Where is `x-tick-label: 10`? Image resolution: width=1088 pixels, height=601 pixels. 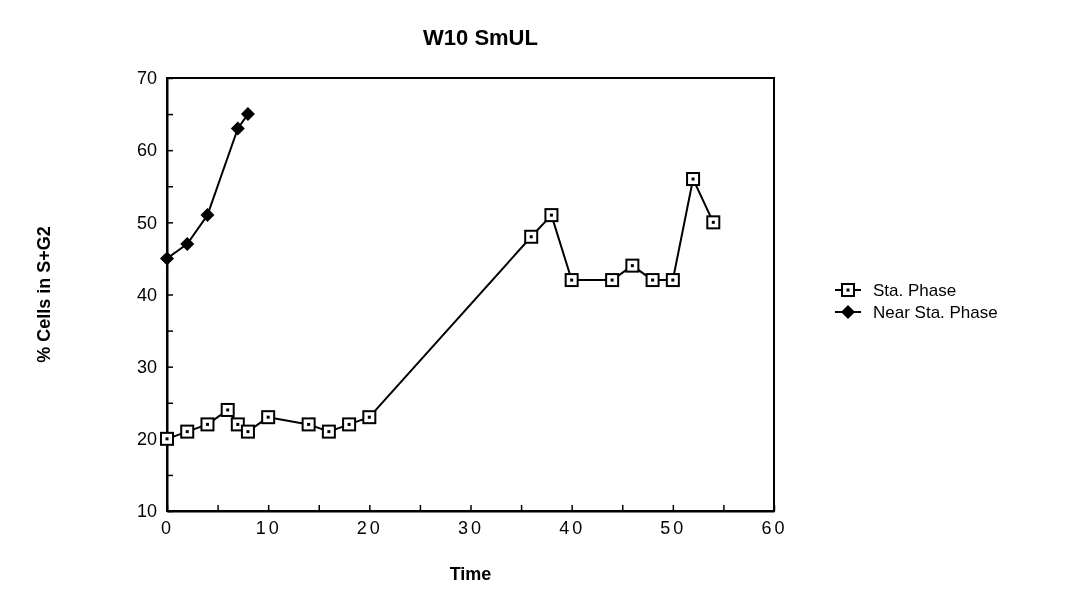
x-tick-label: 10 is located at coordinates (268, 527).